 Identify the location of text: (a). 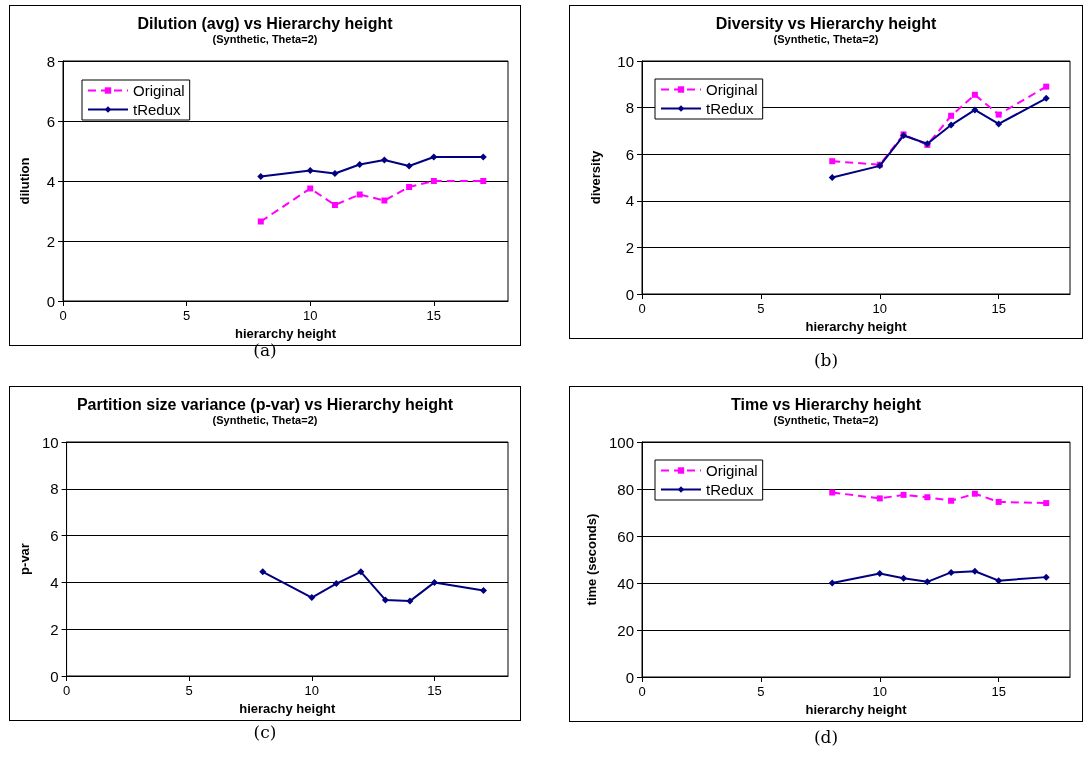
(265, 350).